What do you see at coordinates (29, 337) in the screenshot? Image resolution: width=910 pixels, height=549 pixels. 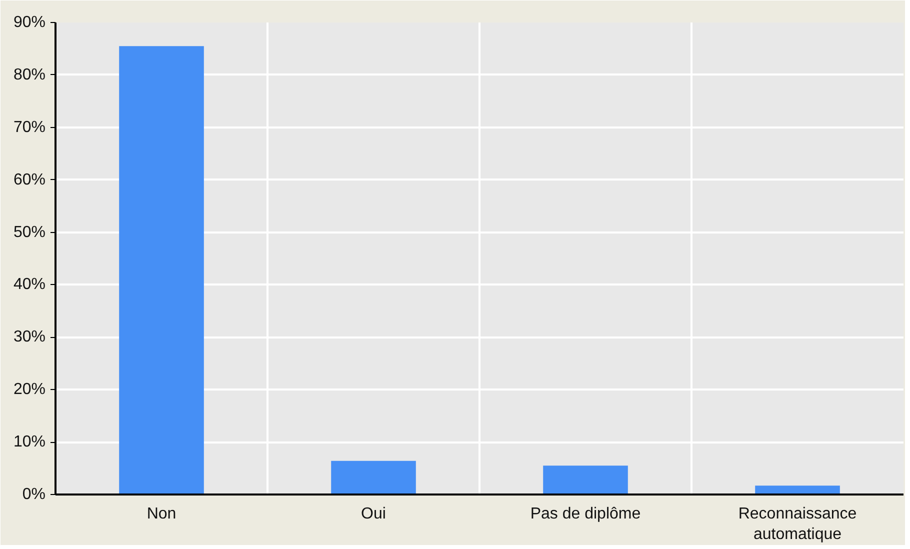 I see `y-tick-label: 30%` at bounding box center [29, 337].